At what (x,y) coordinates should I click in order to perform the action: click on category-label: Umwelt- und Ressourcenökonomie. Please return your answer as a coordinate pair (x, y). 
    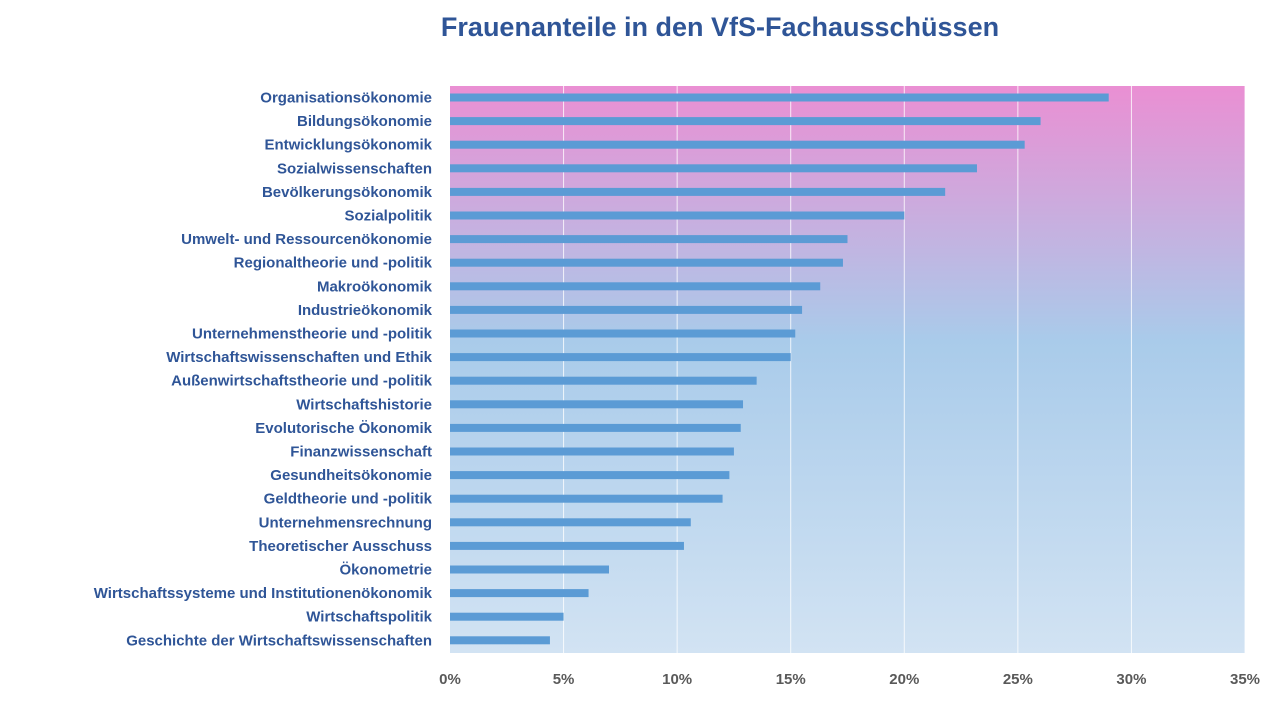
    Looking at the image, I should click on (306, 239).